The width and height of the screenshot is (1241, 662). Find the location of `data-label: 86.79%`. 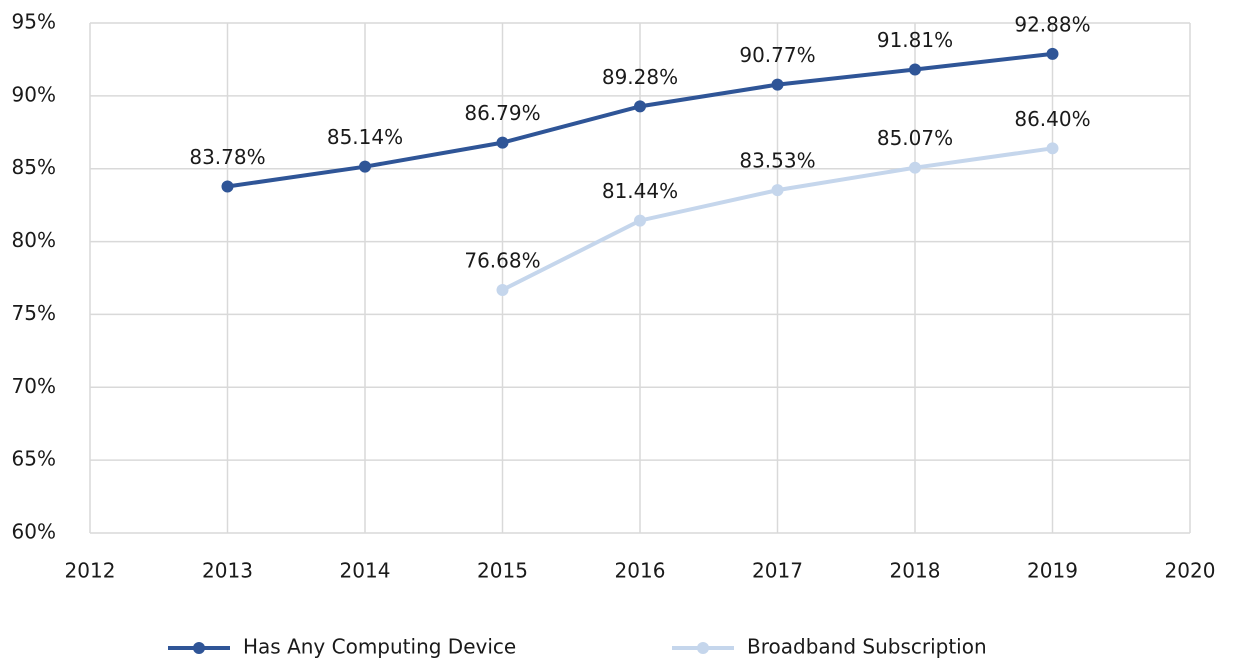

data-label: 86.79% is located at coordinates (502, 113).